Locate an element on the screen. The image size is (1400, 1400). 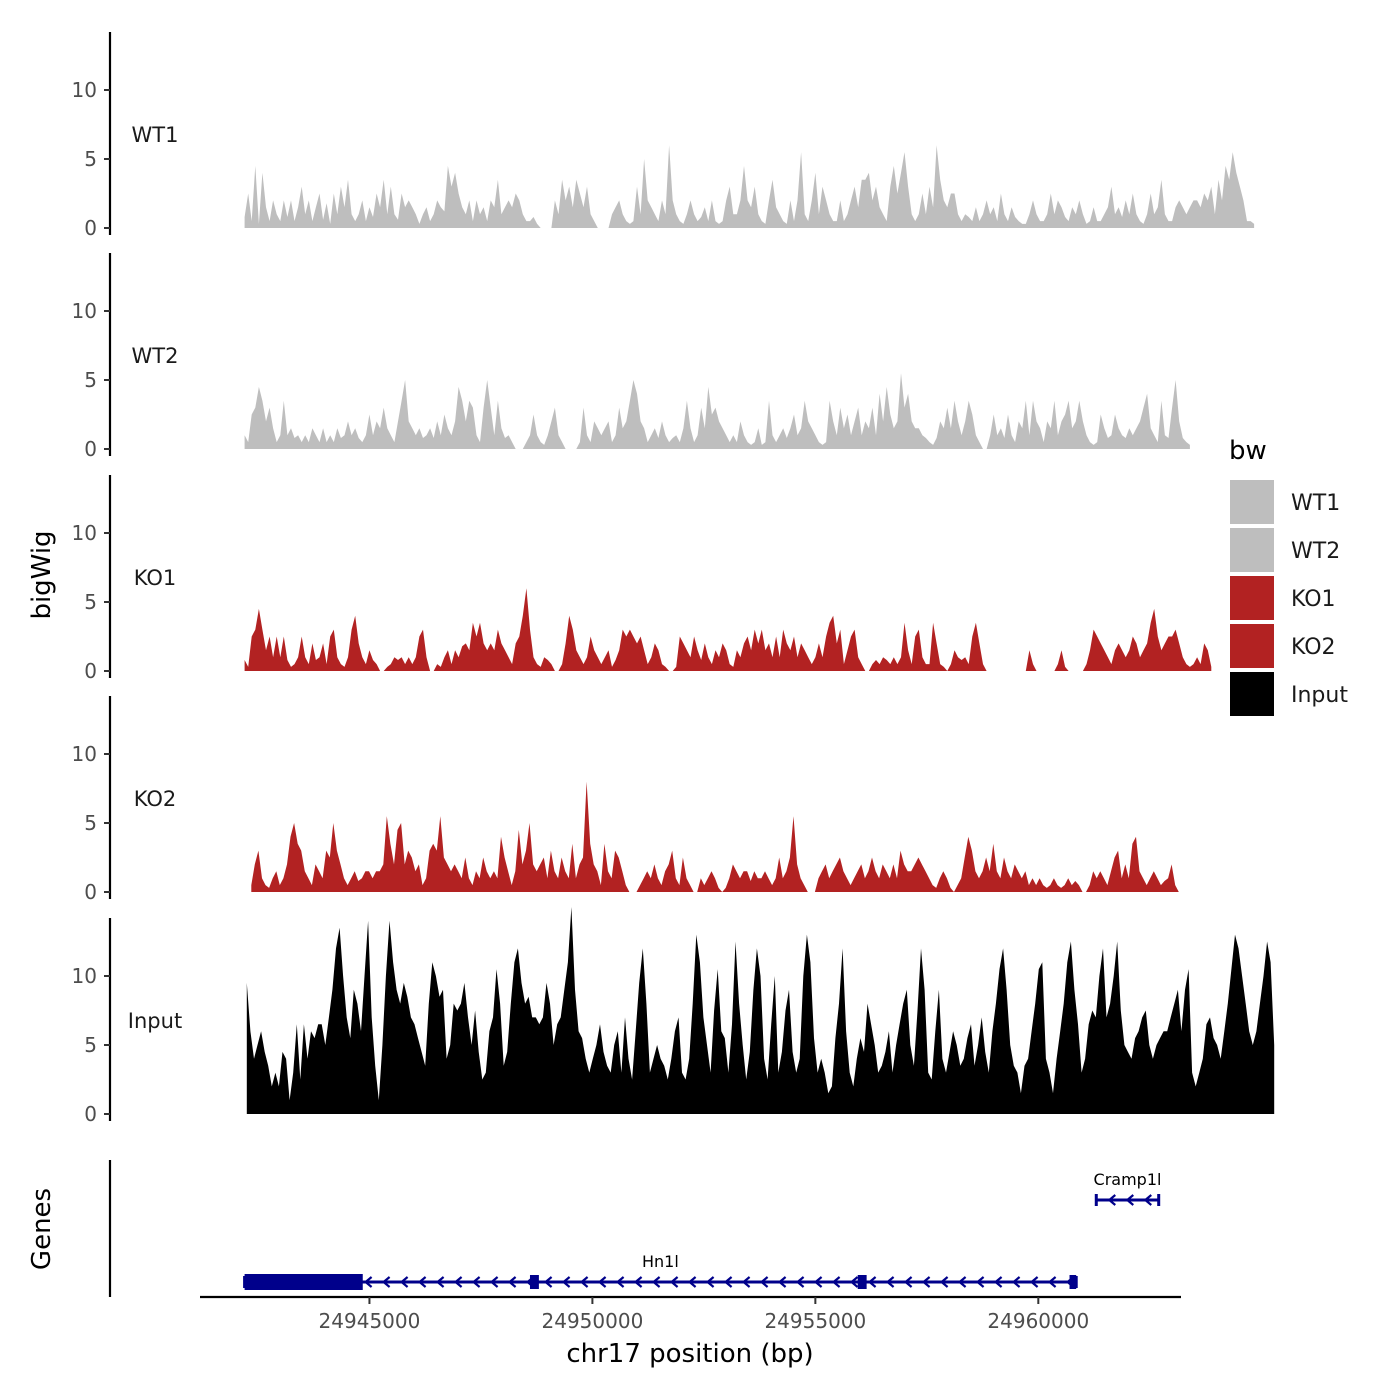
legend-item-wt1: WT1 is located at coordinates (1285, 502).